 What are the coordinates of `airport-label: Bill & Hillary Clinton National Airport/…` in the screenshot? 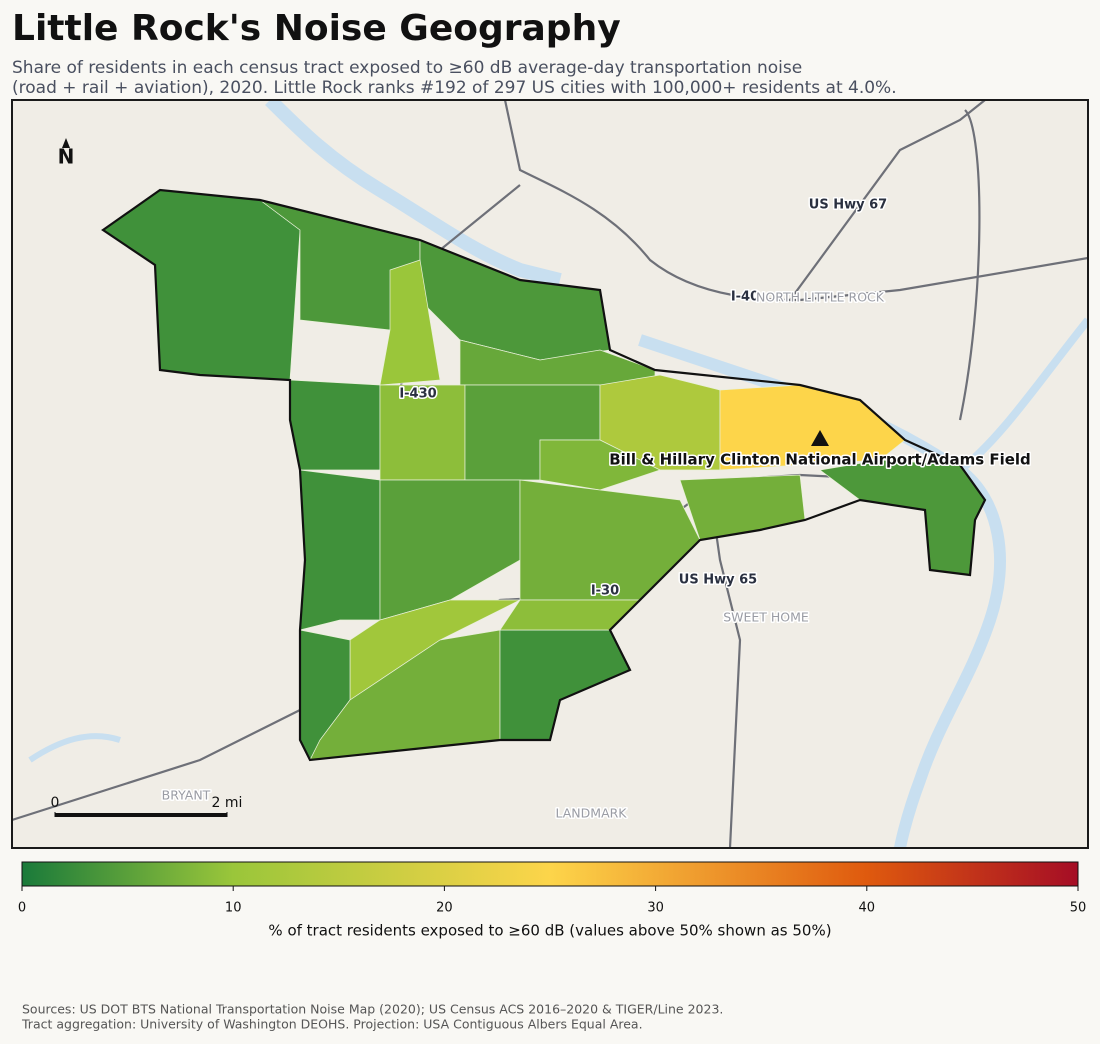 It's located at (820, 460).